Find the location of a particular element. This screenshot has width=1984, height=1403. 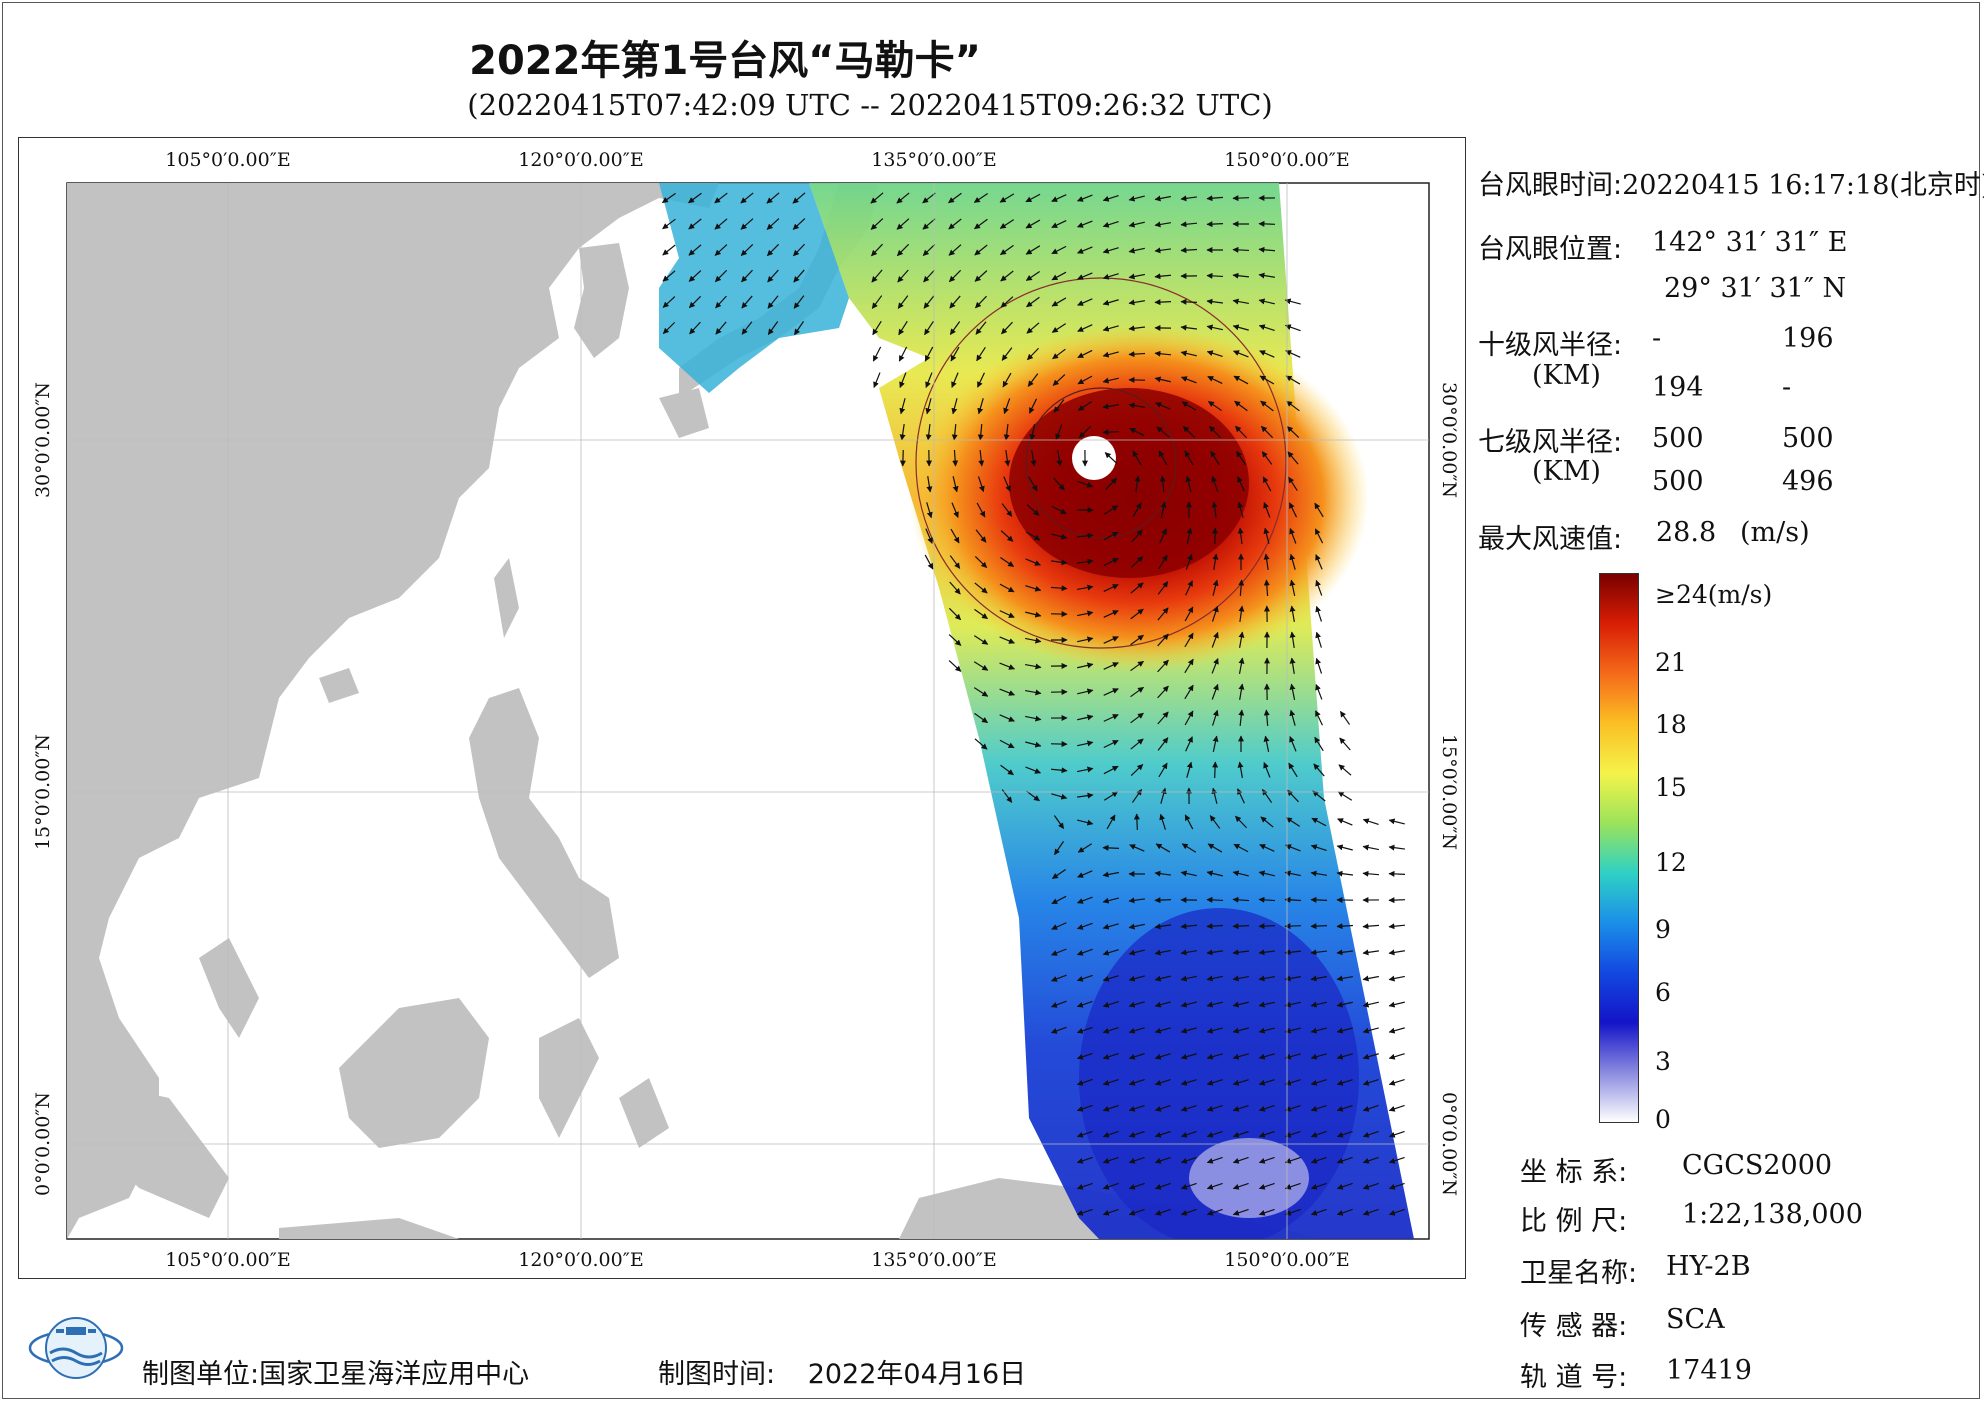

eye-time-value: 20220415 16:17:18(北京时) is located at coordinates (1803, 185).